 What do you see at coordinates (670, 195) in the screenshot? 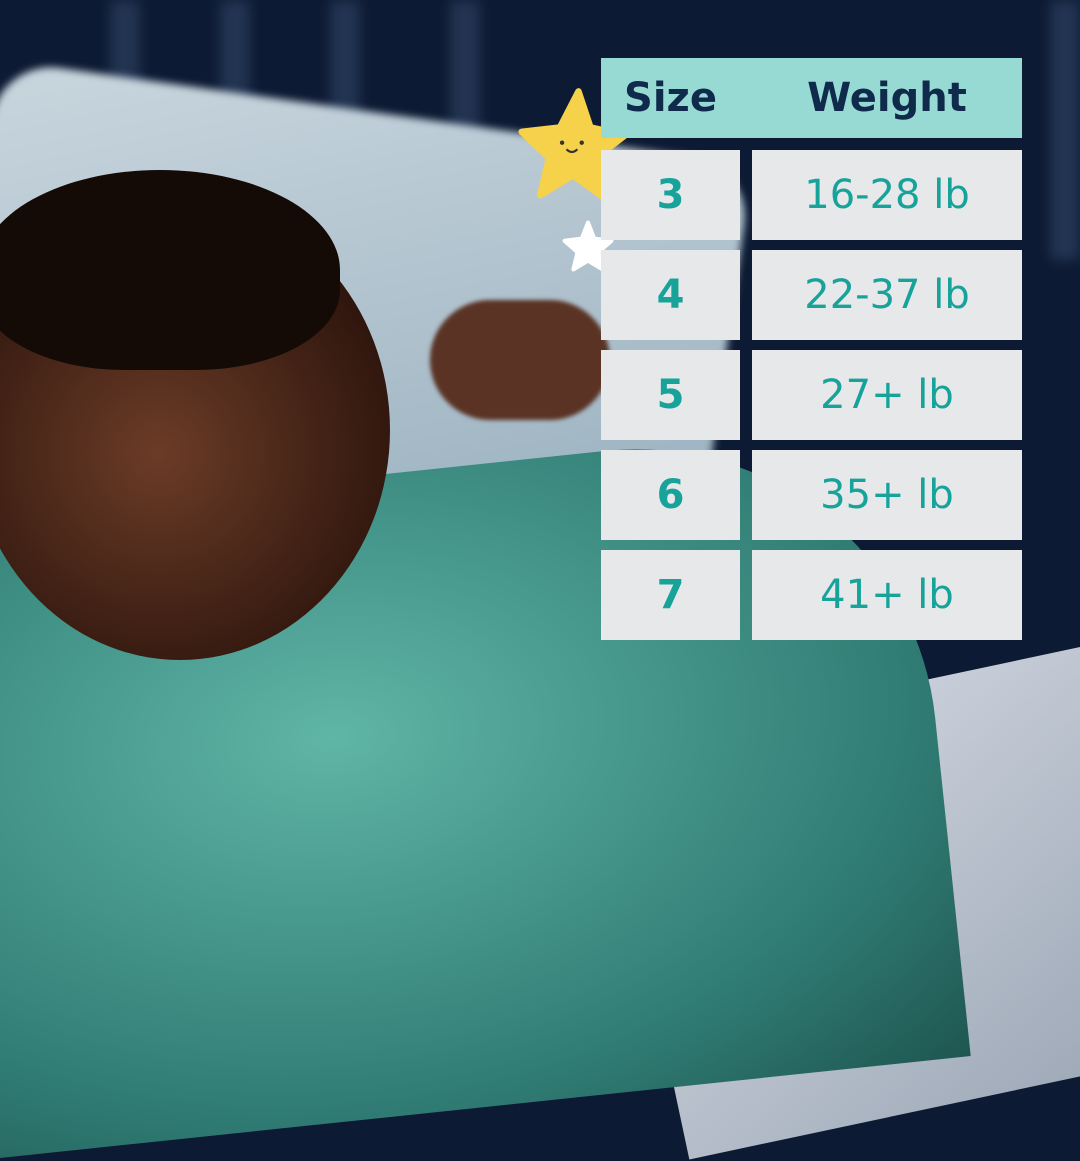
I see `size-cell: 3` at bounding box center [670, 195].